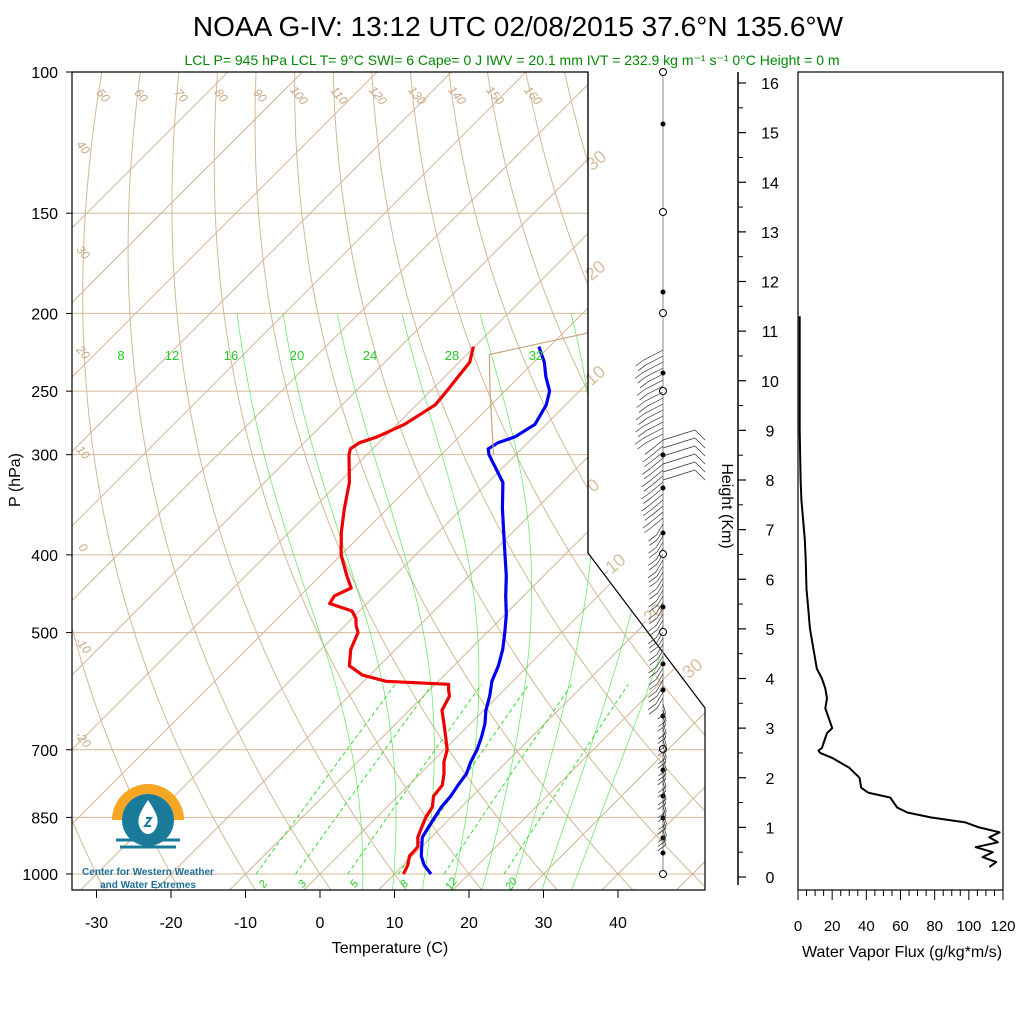 Image resolution: width=1024 pixels, height=1024 pixels. Describe the element at coordinates (770, 680) in the screenshot. I see `height-tick-label: 4` at that location.